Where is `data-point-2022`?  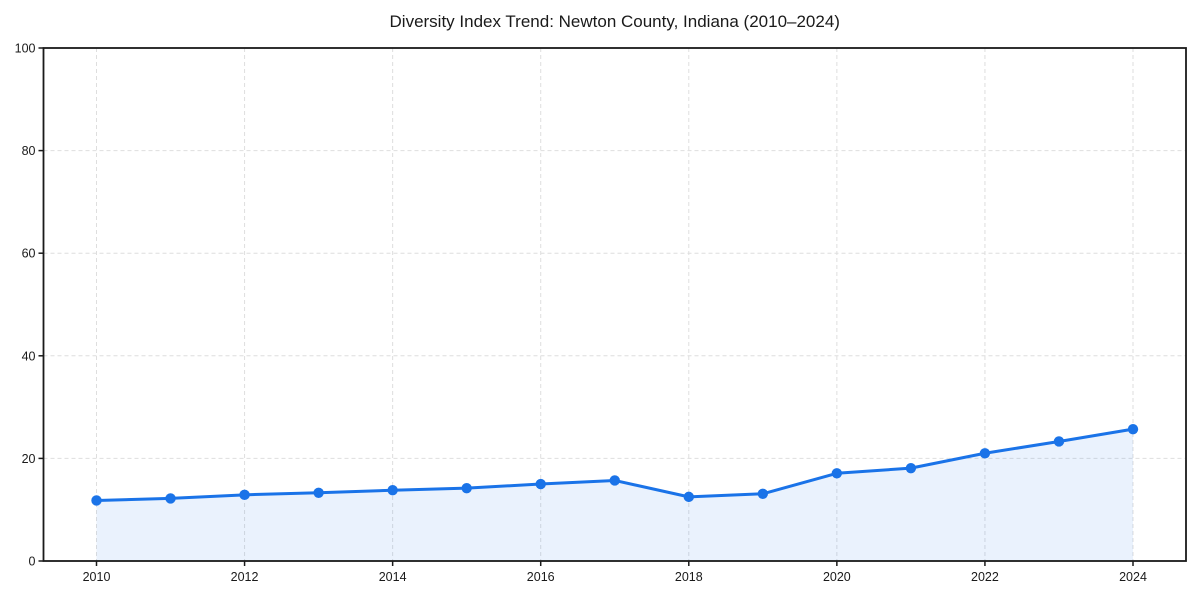 data-point-2022 is located at coordinates (985, 453).